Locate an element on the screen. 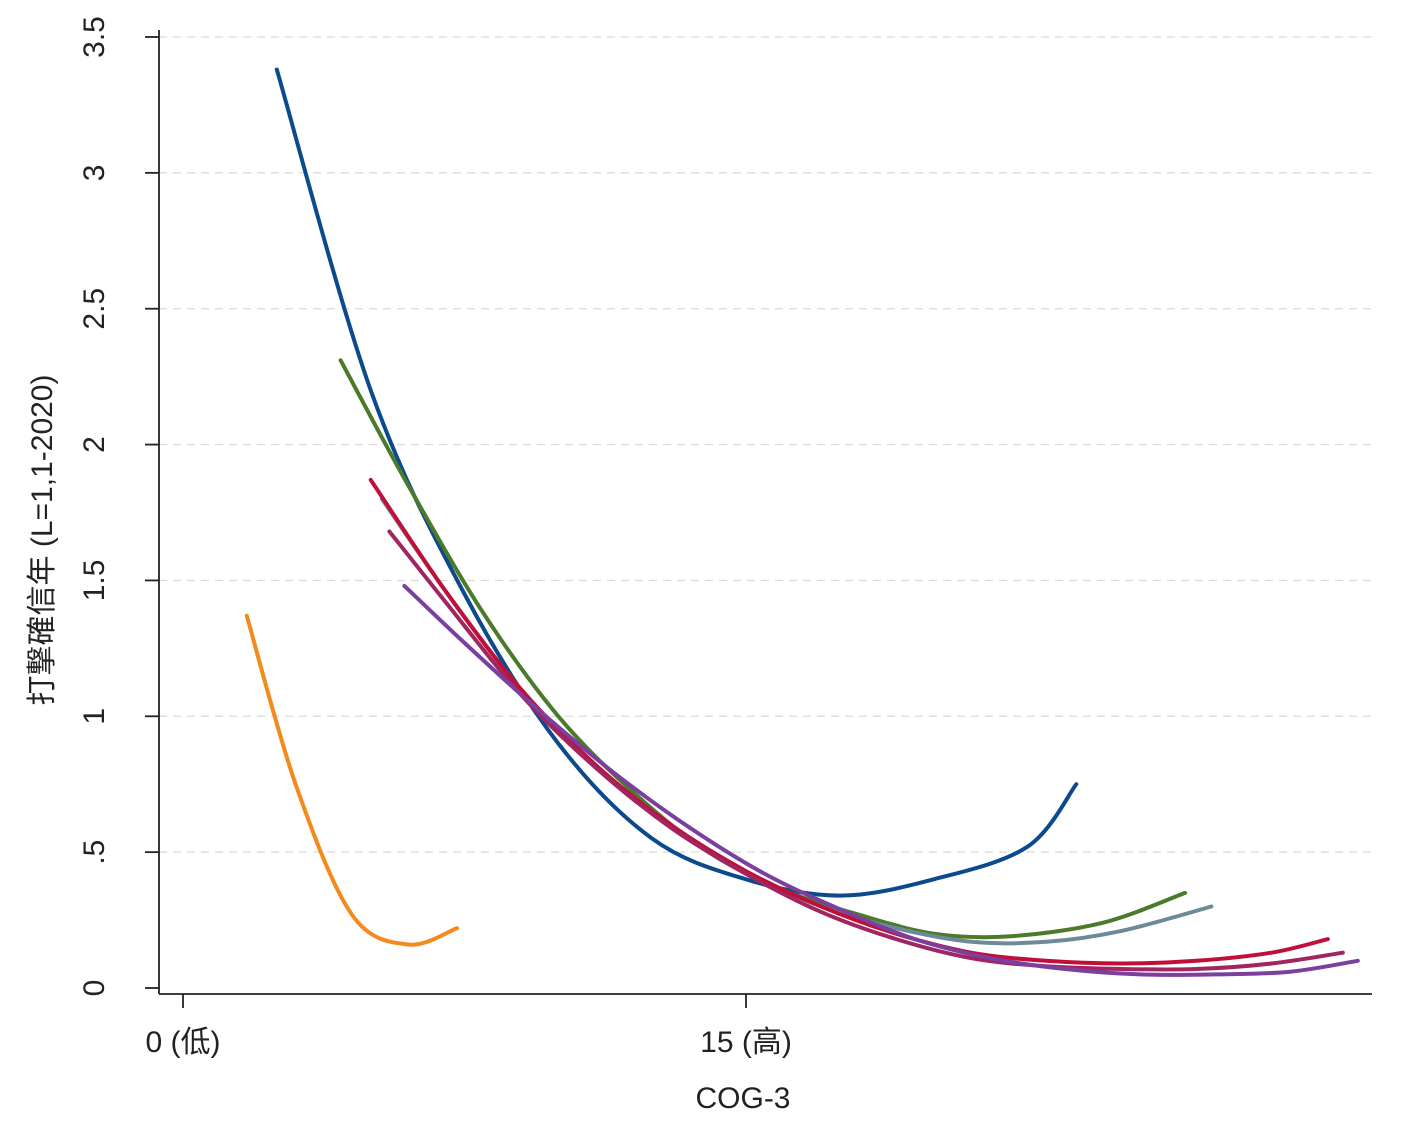 Image resolution: width=1401 pixels, height=1123 pixels. y-tick-label: 2.5 is located at coordinates (94, 309).